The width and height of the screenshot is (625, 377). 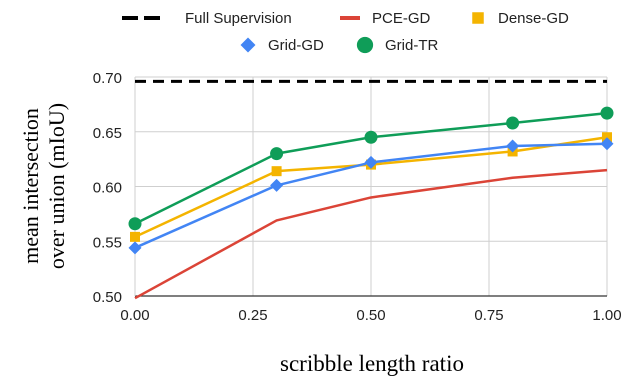 What do you see at coordinates (365, 45) in the screenshot?
I see `legend-swatch-grid-tr` at bounding box center [365, 45].